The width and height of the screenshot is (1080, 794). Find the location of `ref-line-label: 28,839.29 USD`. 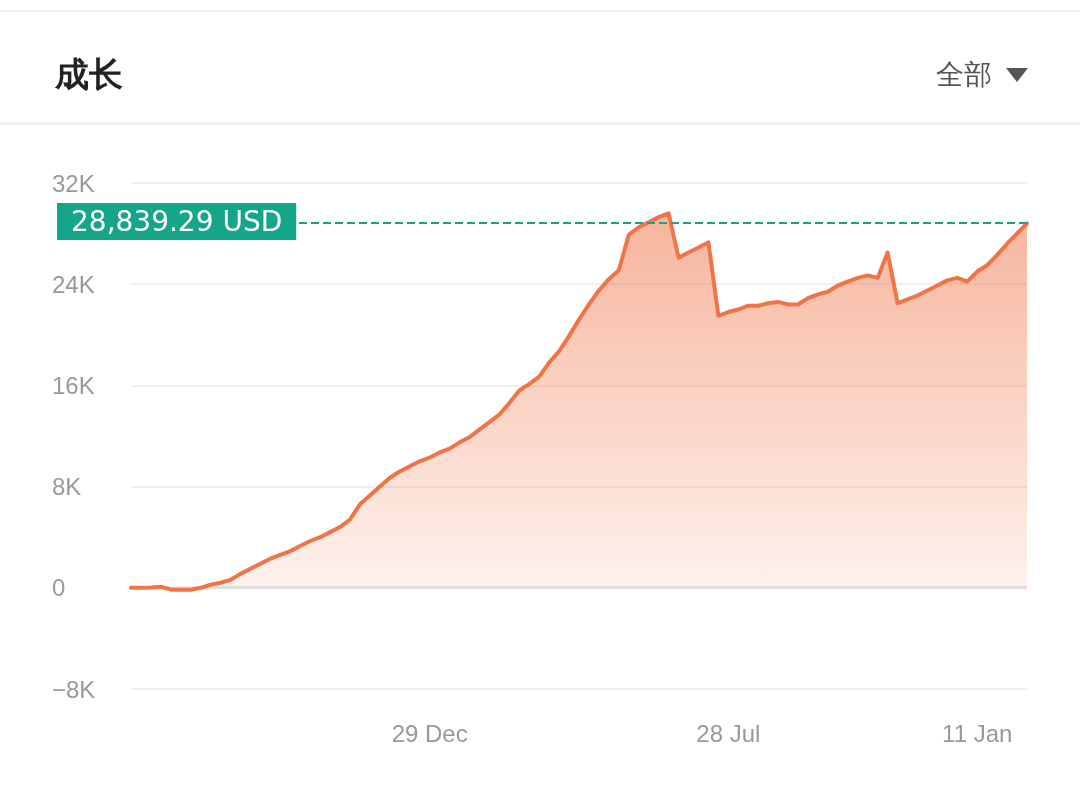

ref-line-label: 28,839.29 USD is located at coordinates (177, 222).